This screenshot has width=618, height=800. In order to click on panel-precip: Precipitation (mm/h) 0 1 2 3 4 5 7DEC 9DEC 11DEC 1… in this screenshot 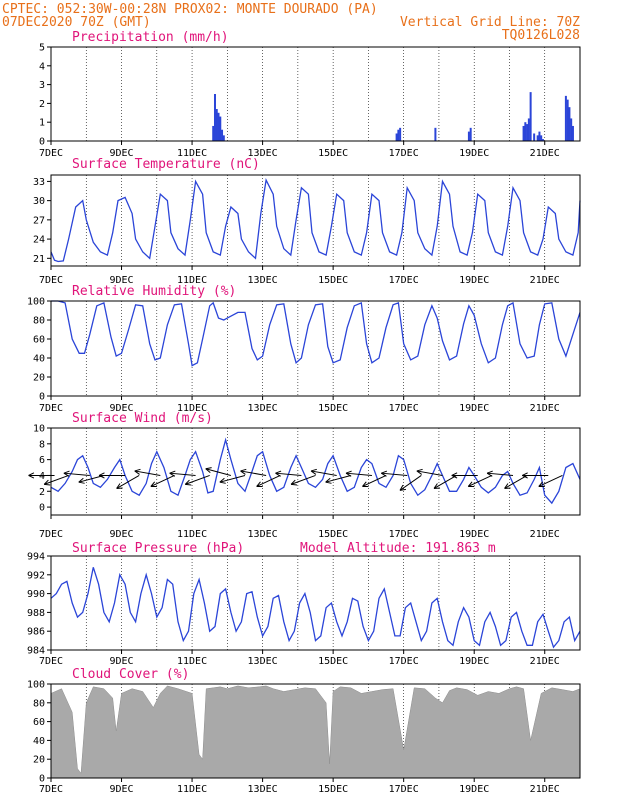, I will do `click(310, 94)`.